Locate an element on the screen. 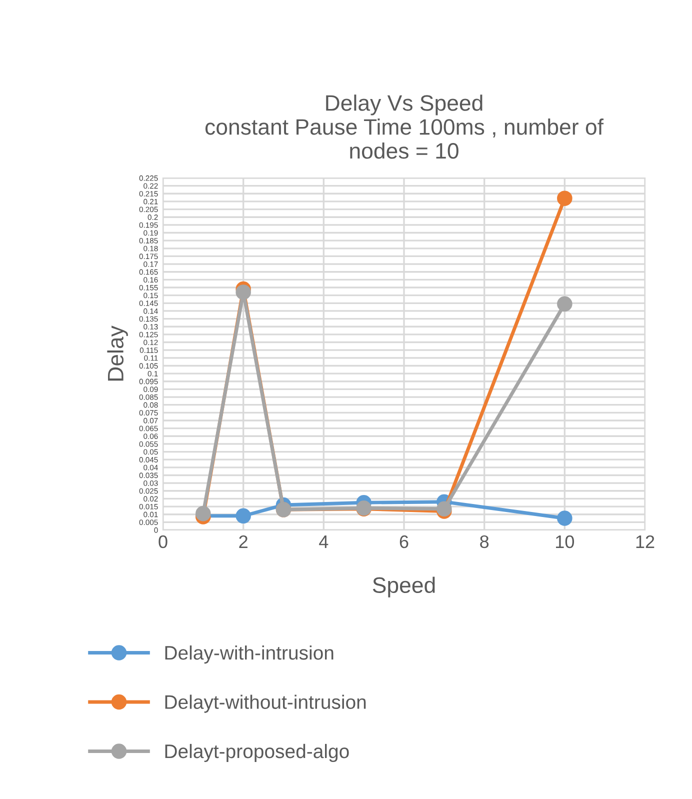 The height and width of the screenshot is (799, 692). x-tick-label: 6 is located at coordinates (404, 541).